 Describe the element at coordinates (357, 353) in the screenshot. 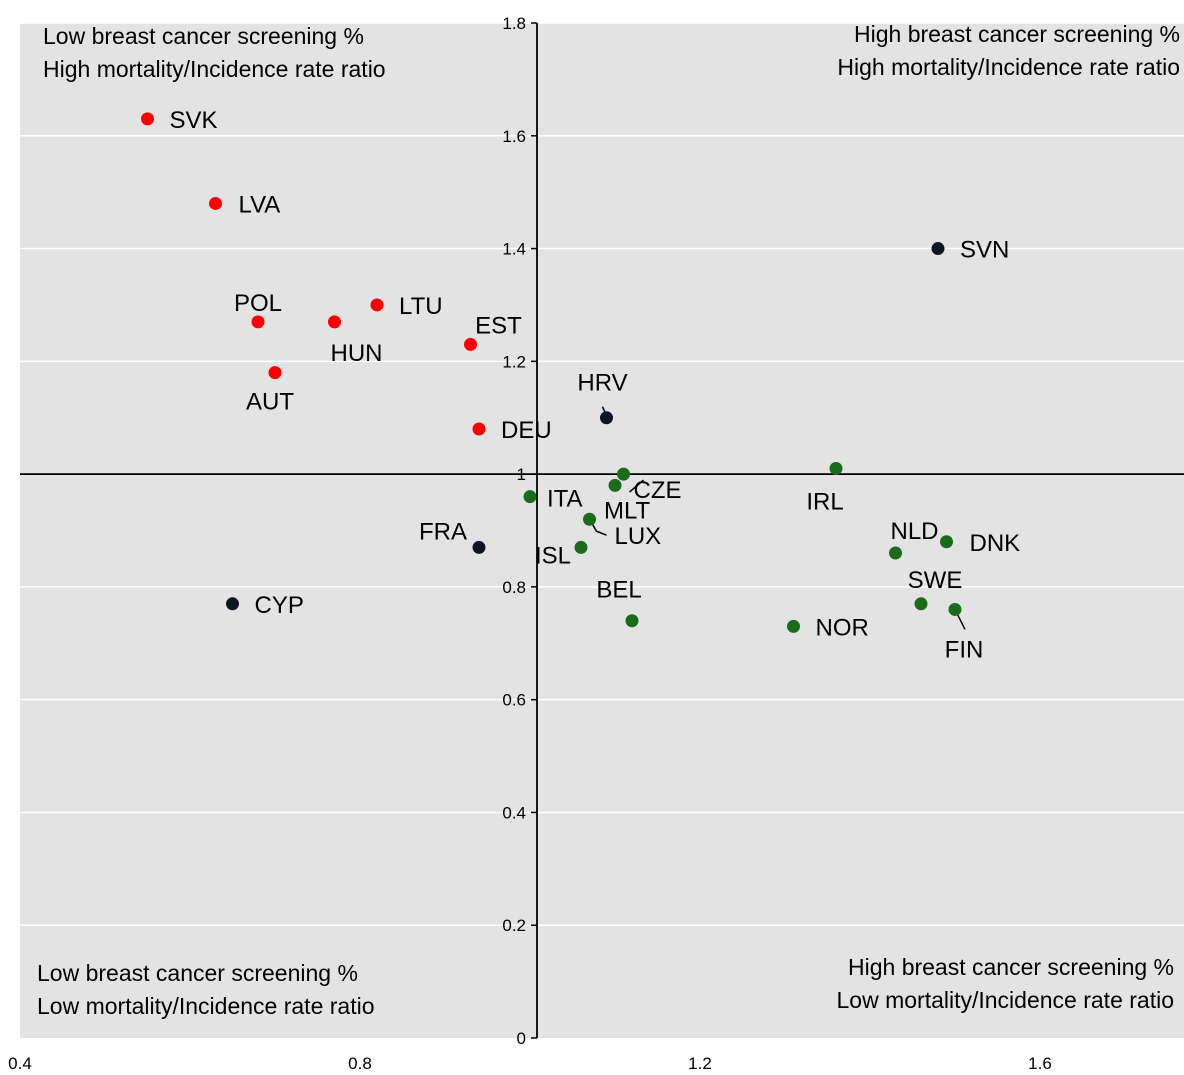

I see `point-label-hun: HUN` at that location.